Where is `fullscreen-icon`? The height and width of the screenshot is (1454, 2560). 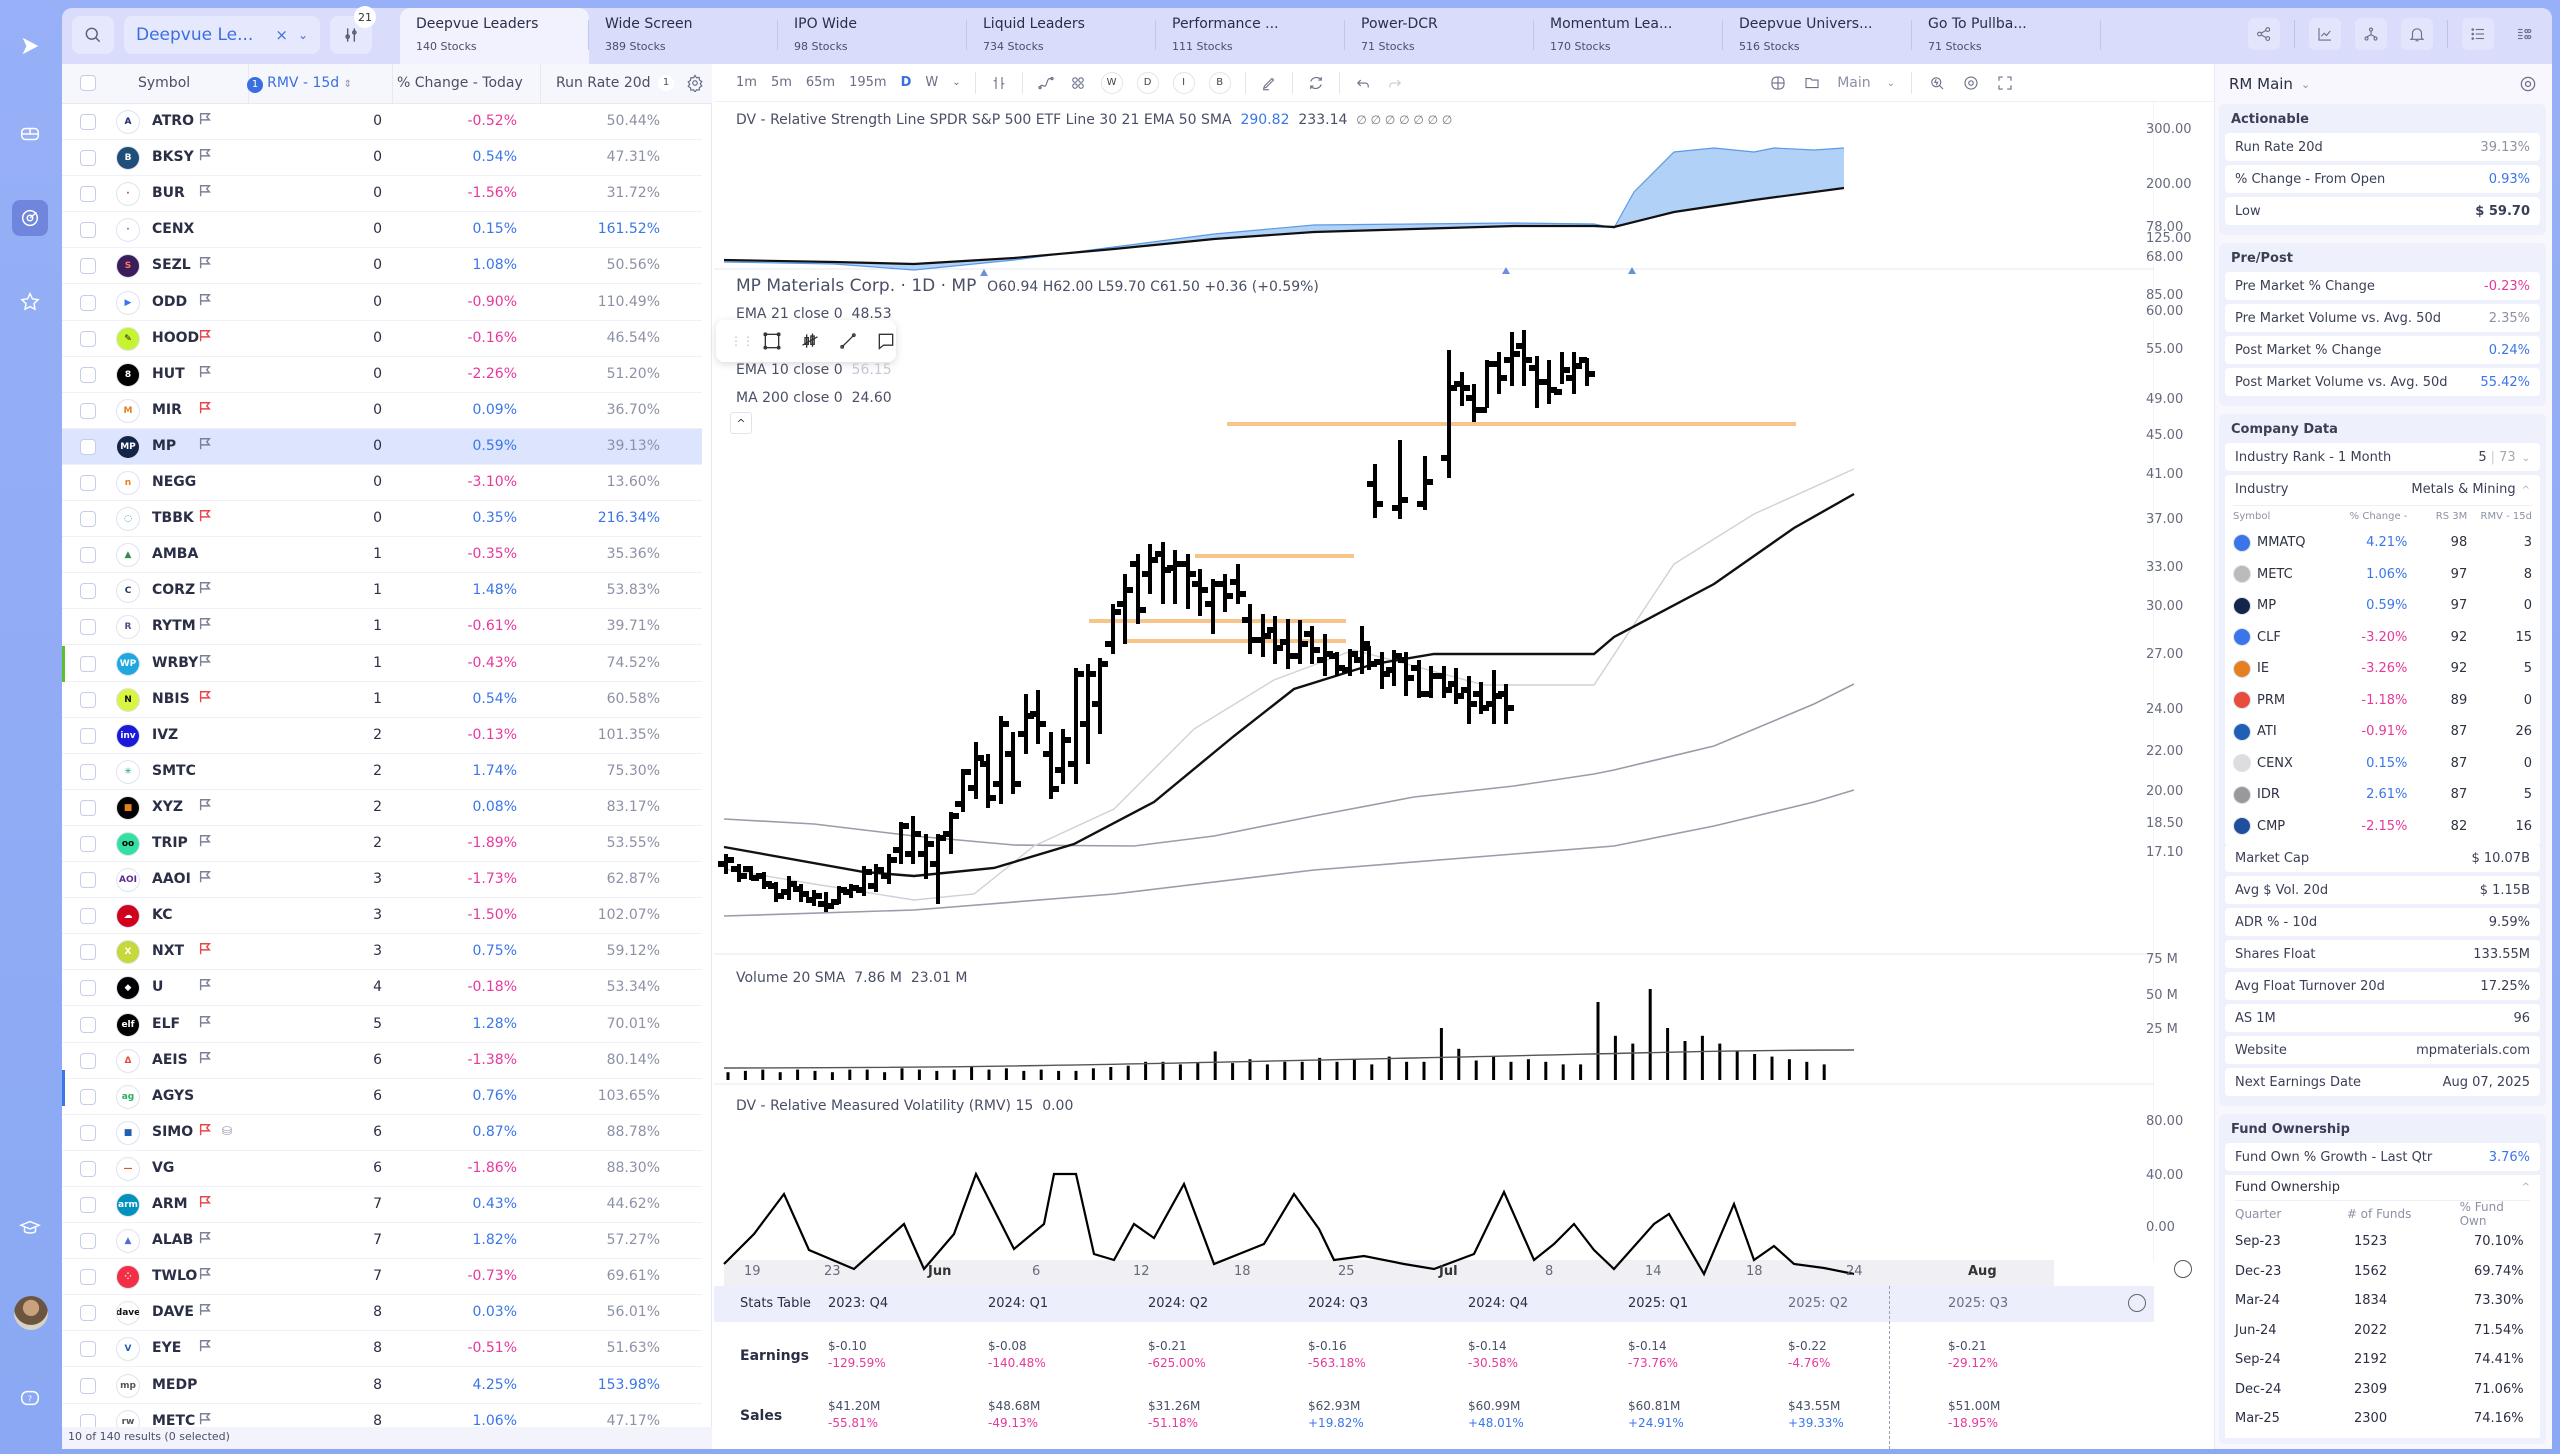 fullscreen-icon is located at coordinates (2005, 83).